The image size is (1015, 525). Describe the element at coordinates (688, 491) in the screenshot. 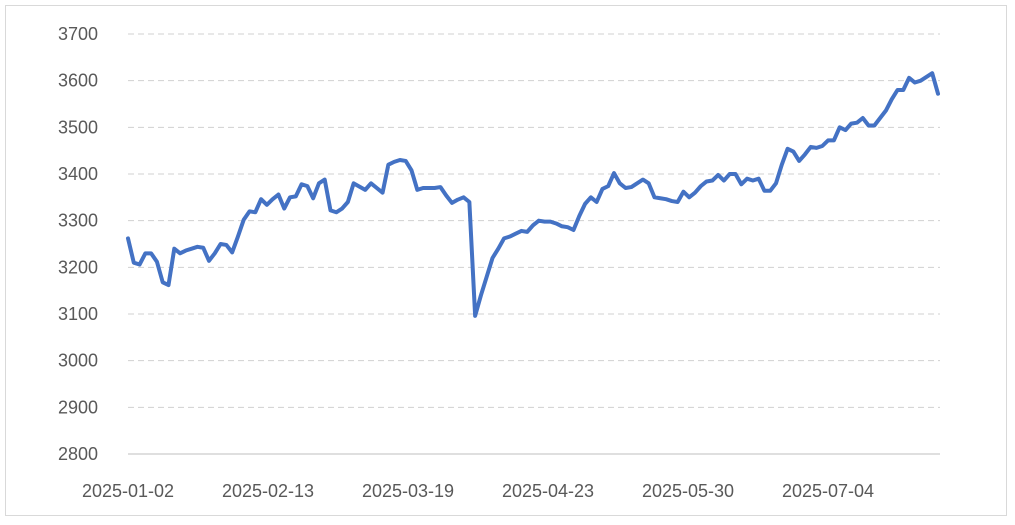

I see `x-tick-label: 2025-05-30` at that location.